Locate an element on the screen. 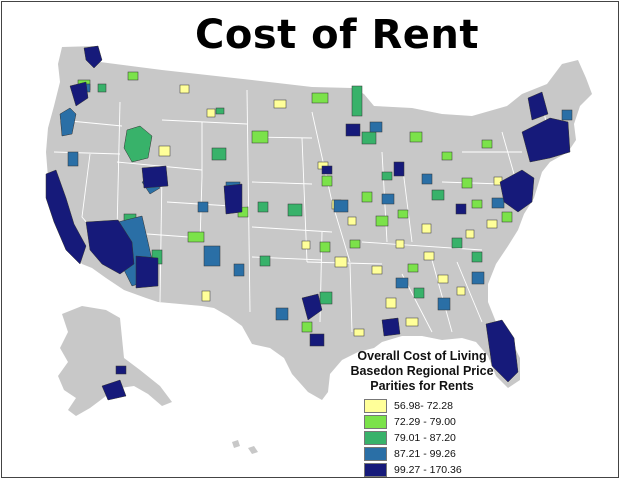  legend-label-class-5: 99.27 - 170.36 is located at coordinates (428, 470).